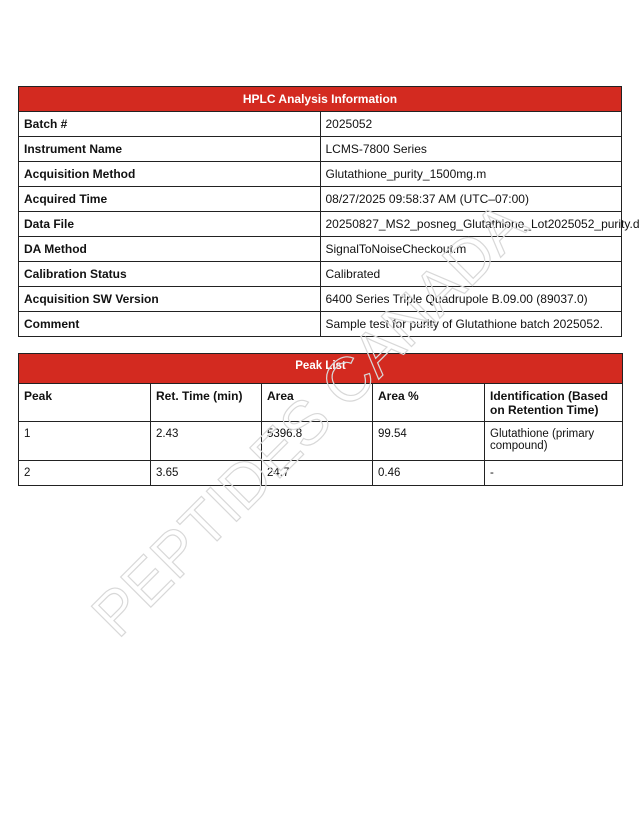  I want to click on info-value: SignalToNoiseCheckout.m, so click(470, 249).